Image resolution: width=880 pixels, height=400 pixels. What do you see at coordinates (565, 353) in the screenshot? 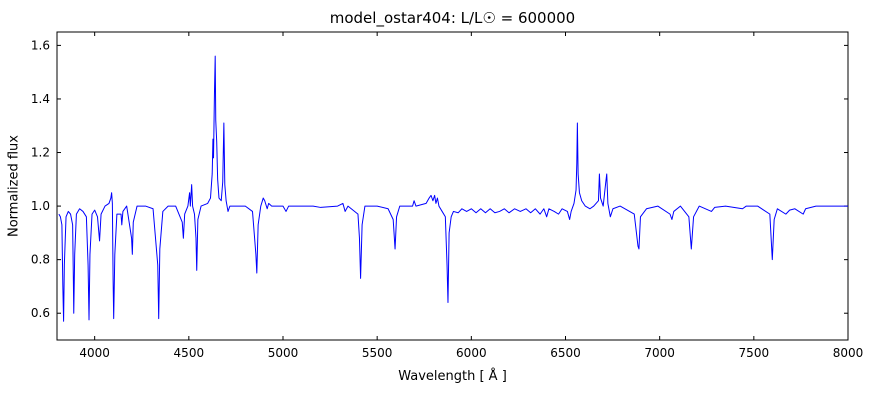
I see `x-tick-label: 6500` at bounding box center [565, 353].